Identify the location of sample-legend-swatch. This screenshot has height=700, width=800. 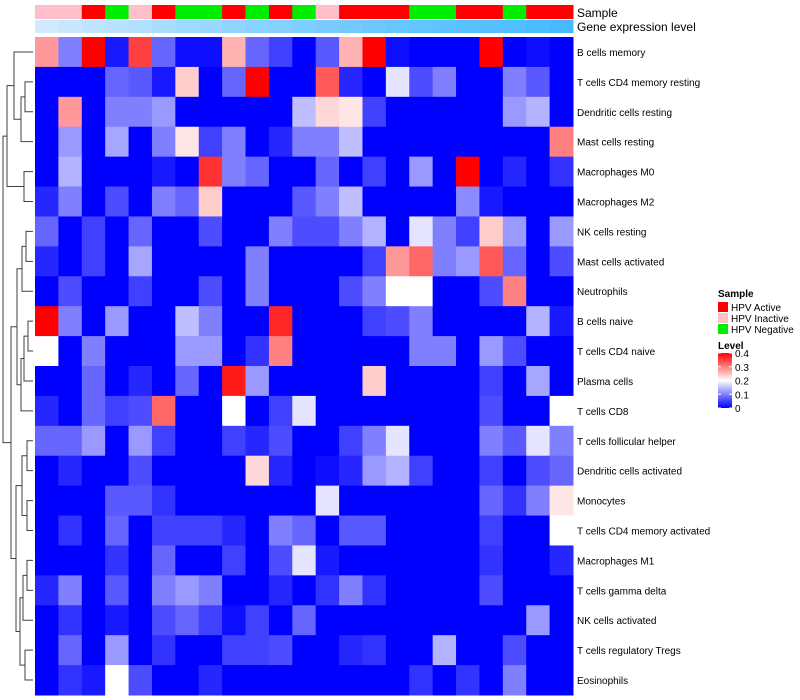
(723, 307).